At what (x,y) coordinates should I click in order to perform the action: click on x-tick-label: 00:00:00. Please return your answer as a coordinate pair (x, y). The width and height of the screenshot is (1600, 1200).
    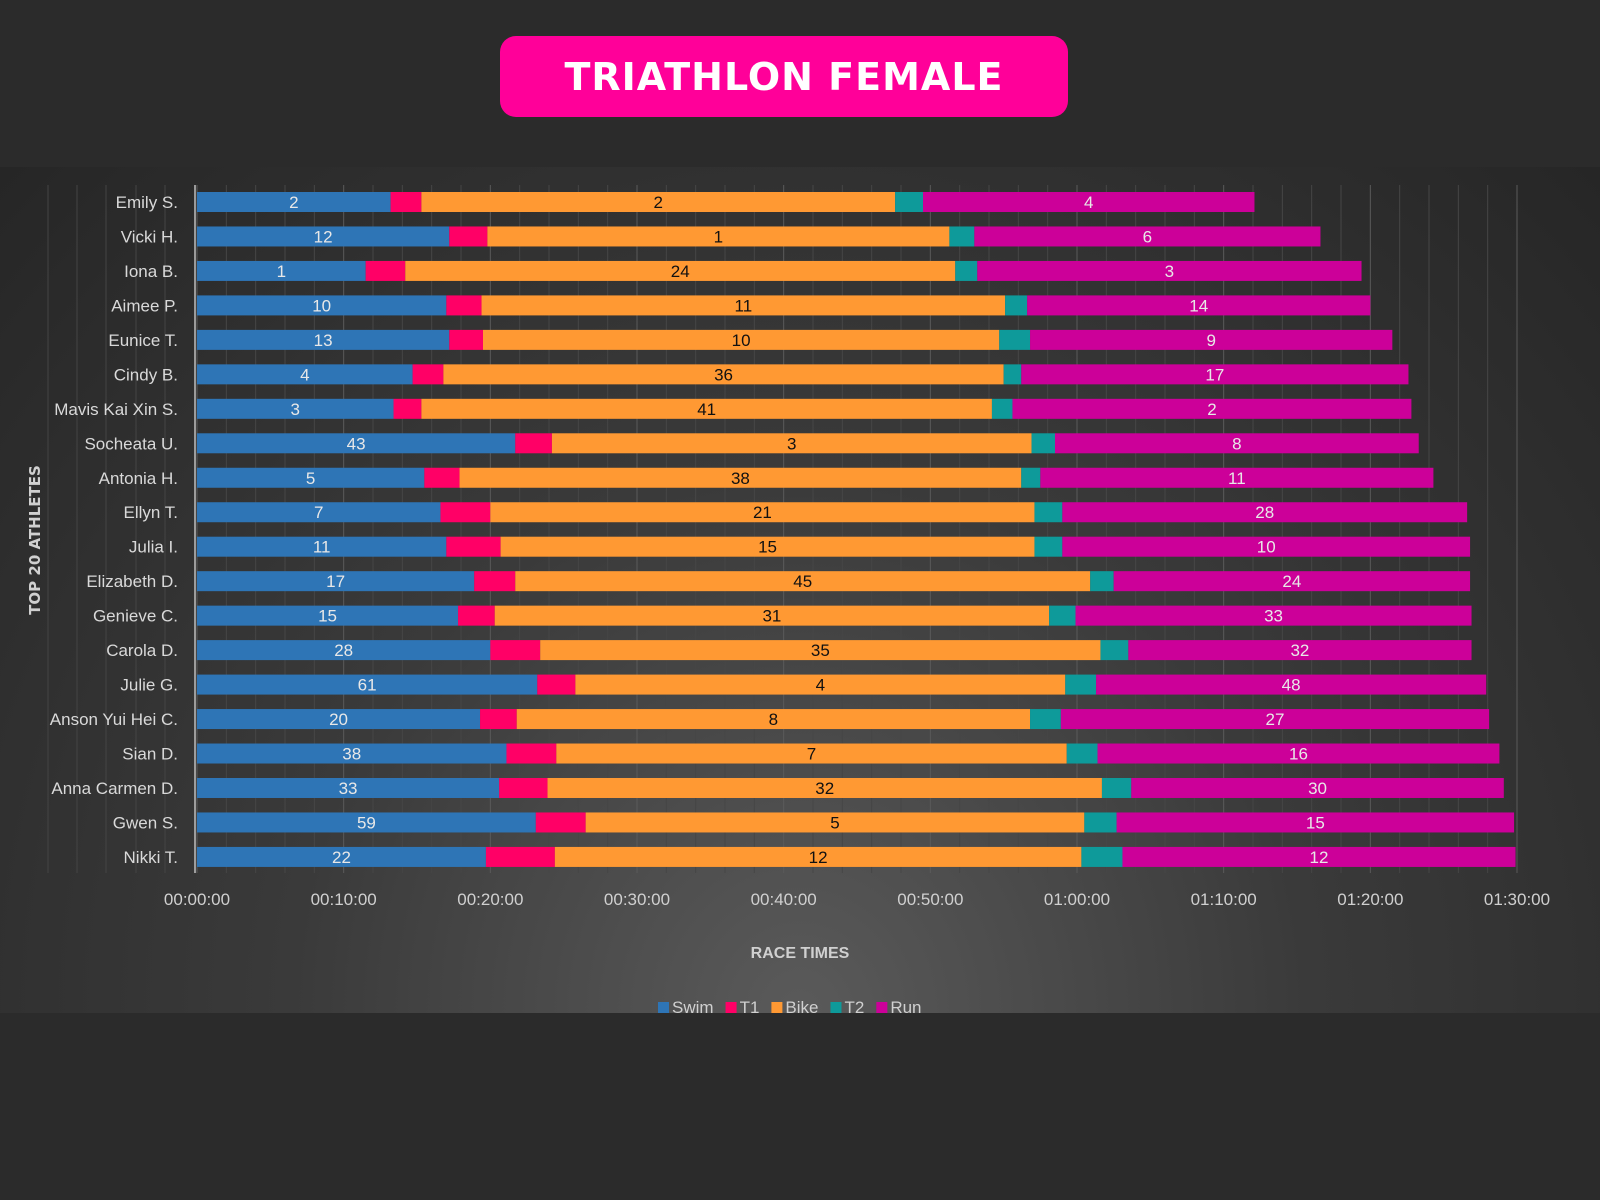
    Looking at the image, I should click on (197, 899).